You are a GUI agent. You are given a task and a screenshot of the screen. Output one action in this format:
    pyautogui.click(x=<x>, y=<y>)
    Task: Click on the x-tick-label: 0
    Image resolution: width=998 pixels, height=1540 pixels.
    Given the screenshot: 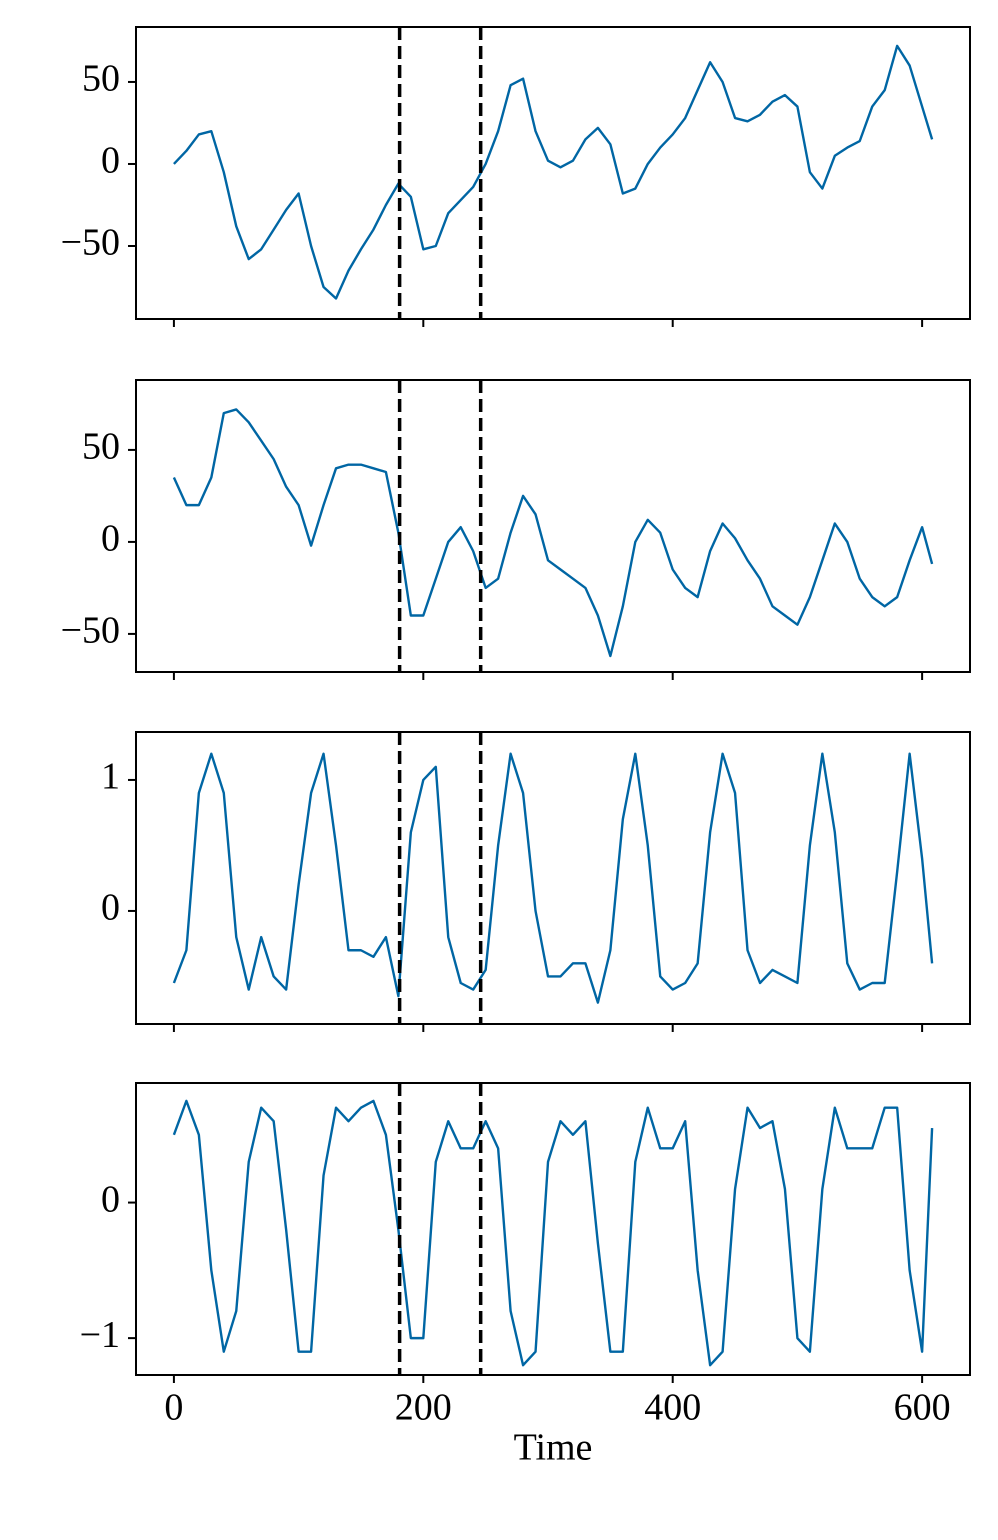 What is the action you would take?
    pyautogui.click(x=173, y=1408)
    